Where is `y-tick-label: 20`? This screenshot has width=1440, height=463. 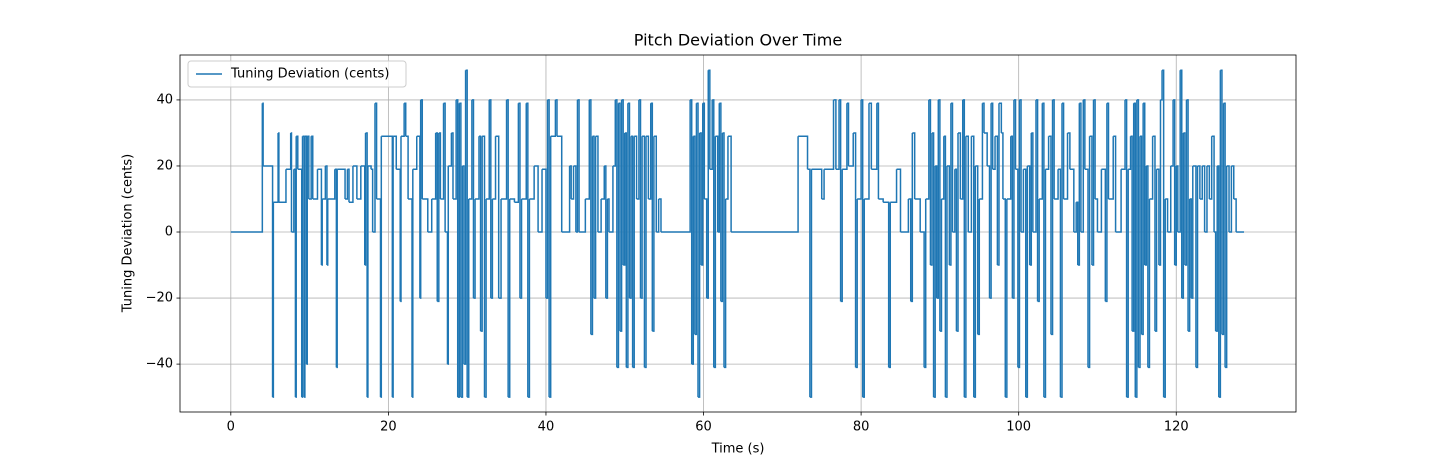 y-tick-label: 20 is located at coordinates (164, 165).